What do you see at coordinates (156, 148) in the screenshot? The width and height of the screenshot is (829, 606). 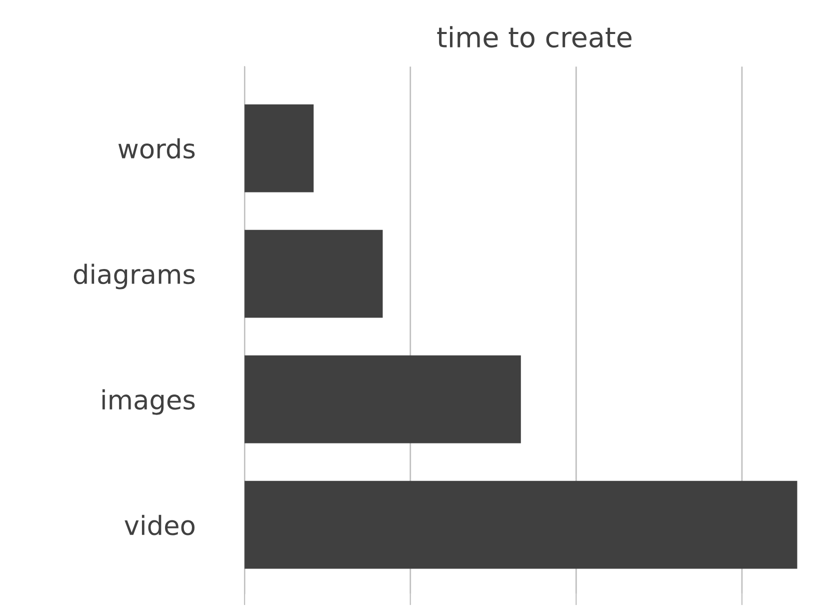 I see `y-tick-label: words` at bounding box center [156, 148].